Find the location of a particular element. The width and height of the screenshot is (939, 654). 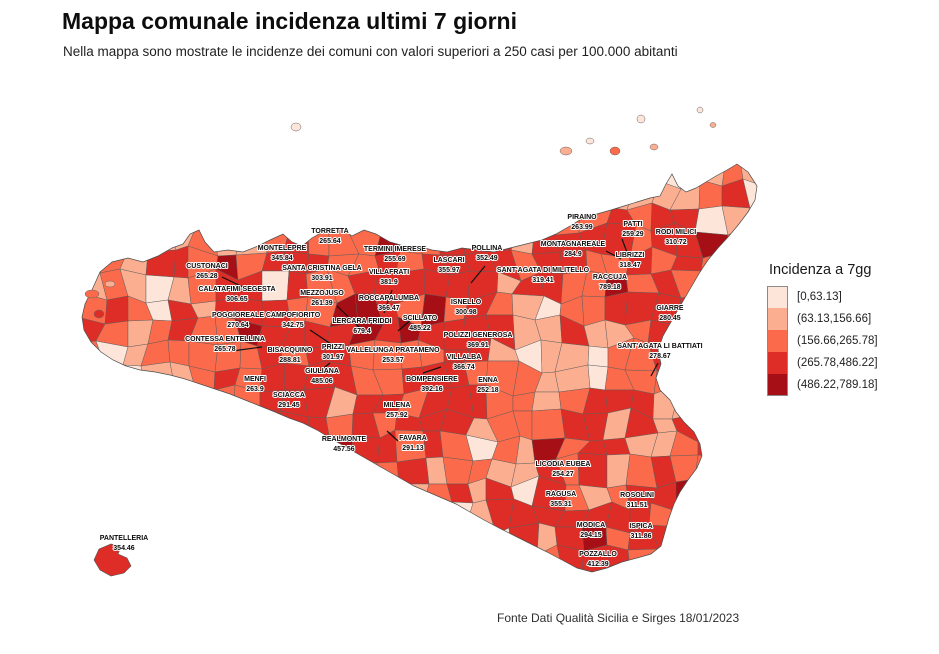

legend-item: (156.66,265.78] is located at coordinates (822, 341).